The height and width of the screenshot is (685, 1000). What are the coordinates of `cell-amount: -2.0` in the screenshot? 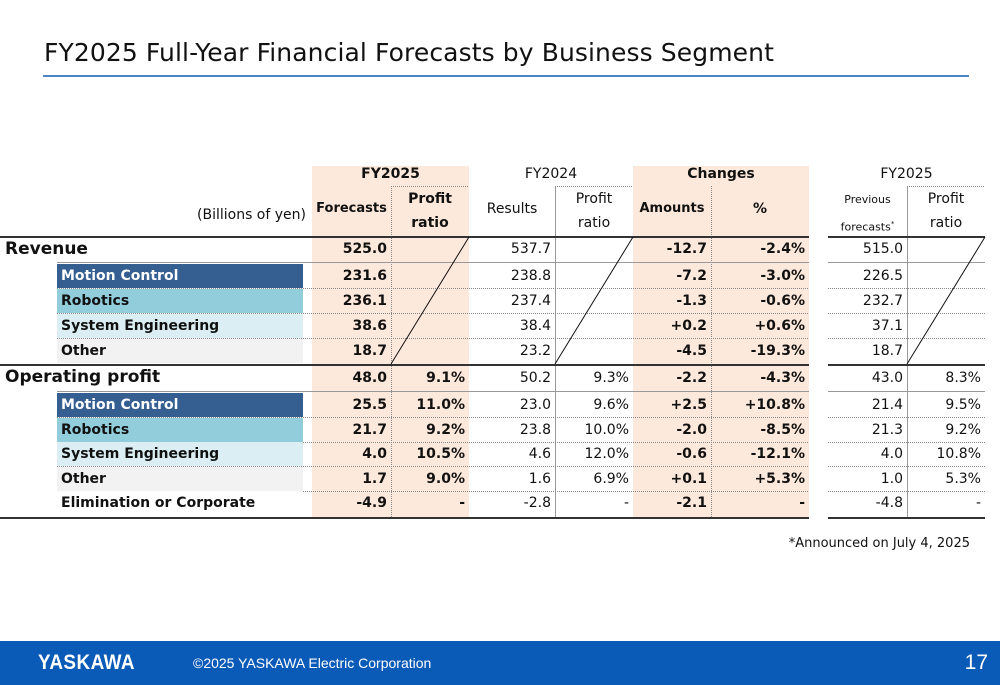 It's located at (691, 429).